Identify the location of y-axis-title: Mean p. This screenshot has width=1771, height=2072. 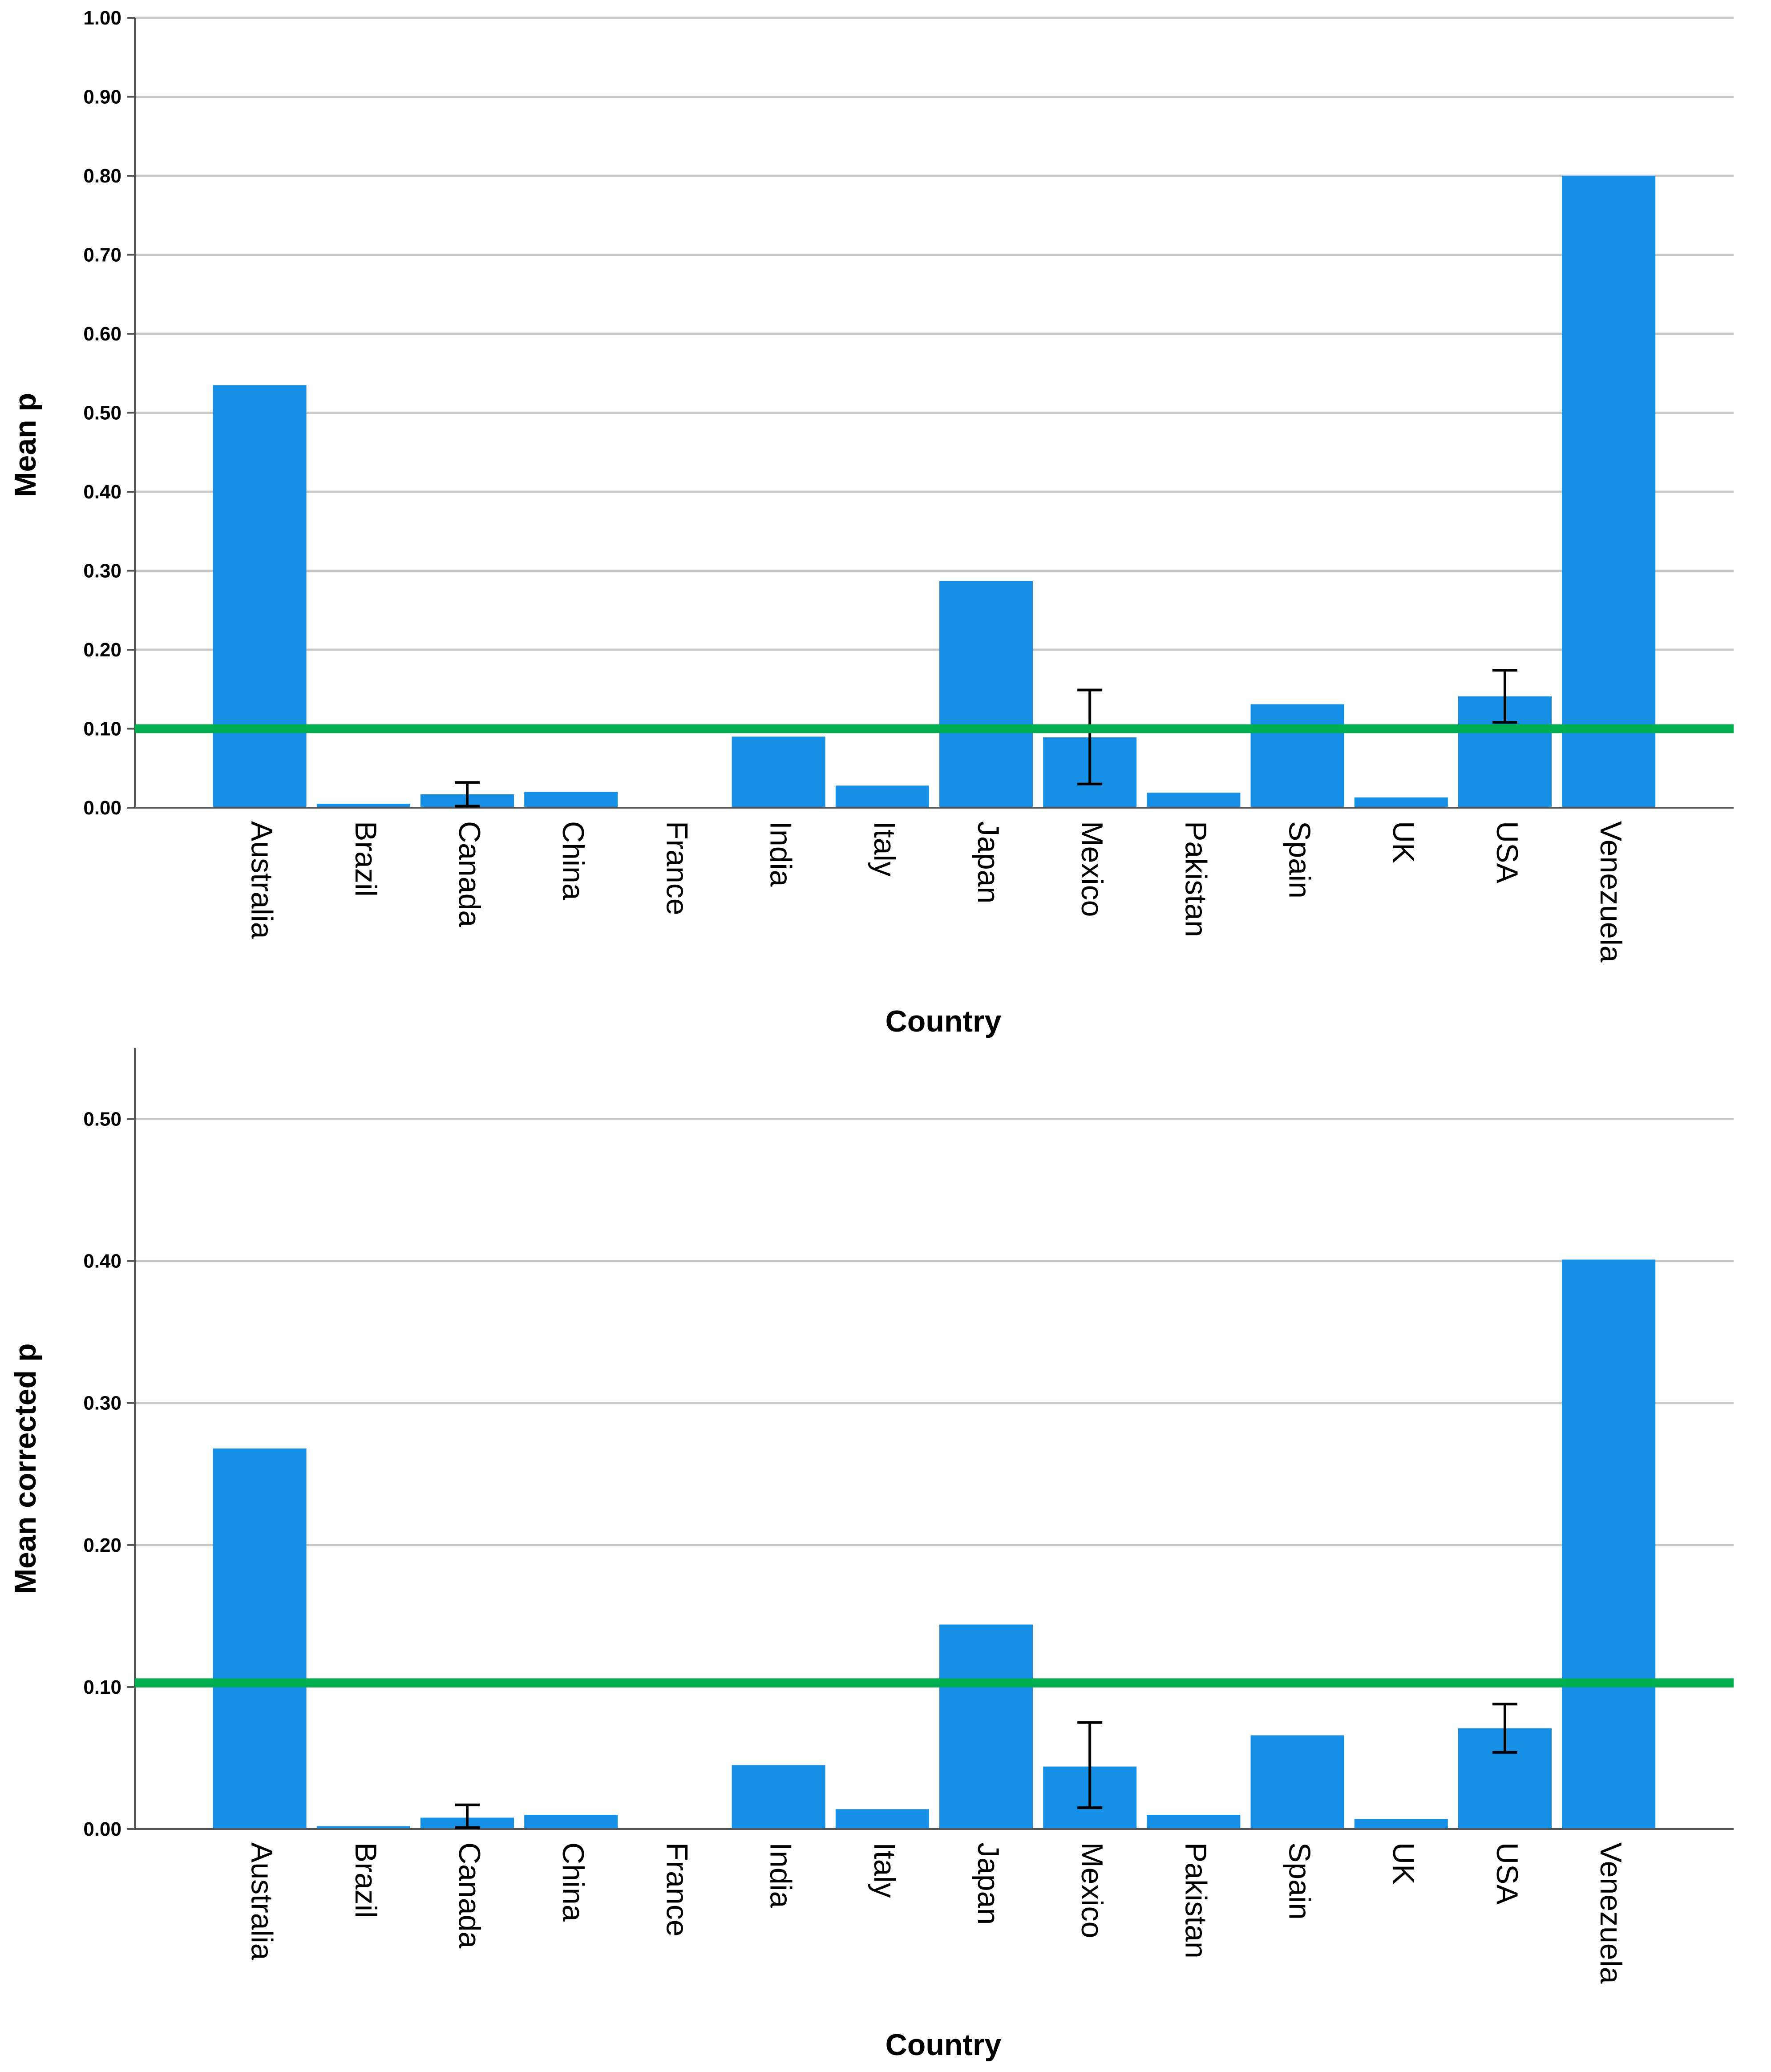
(25, 445).